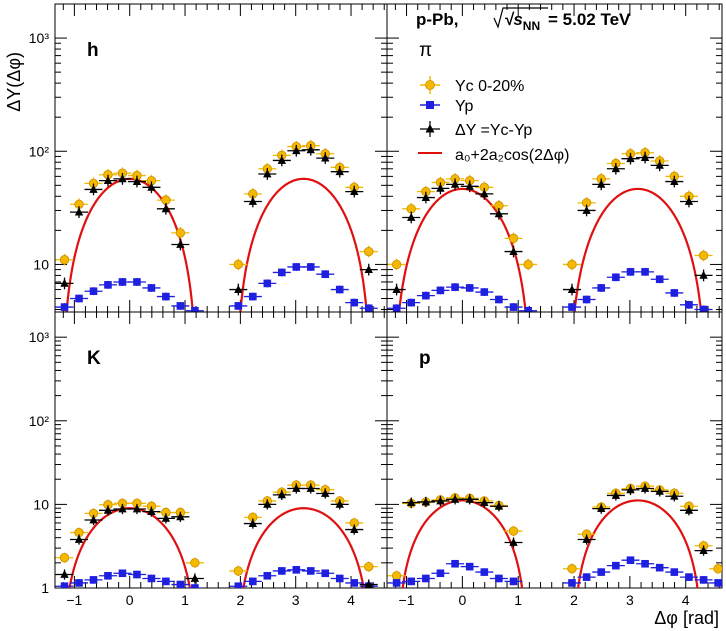 This screenshot has height=631, width=726. I want to click on legend-entry-fit: a₀+2a₂cos(2Δφ), so click(493, 155).